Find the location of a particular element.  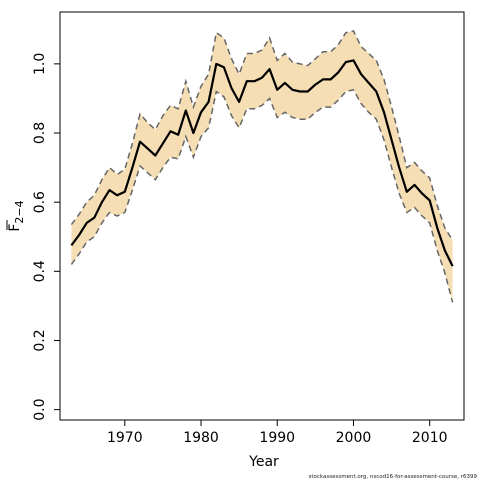

x-axis: 1970 1980 1990 2000 2010 is located at coordinates (277, 433).